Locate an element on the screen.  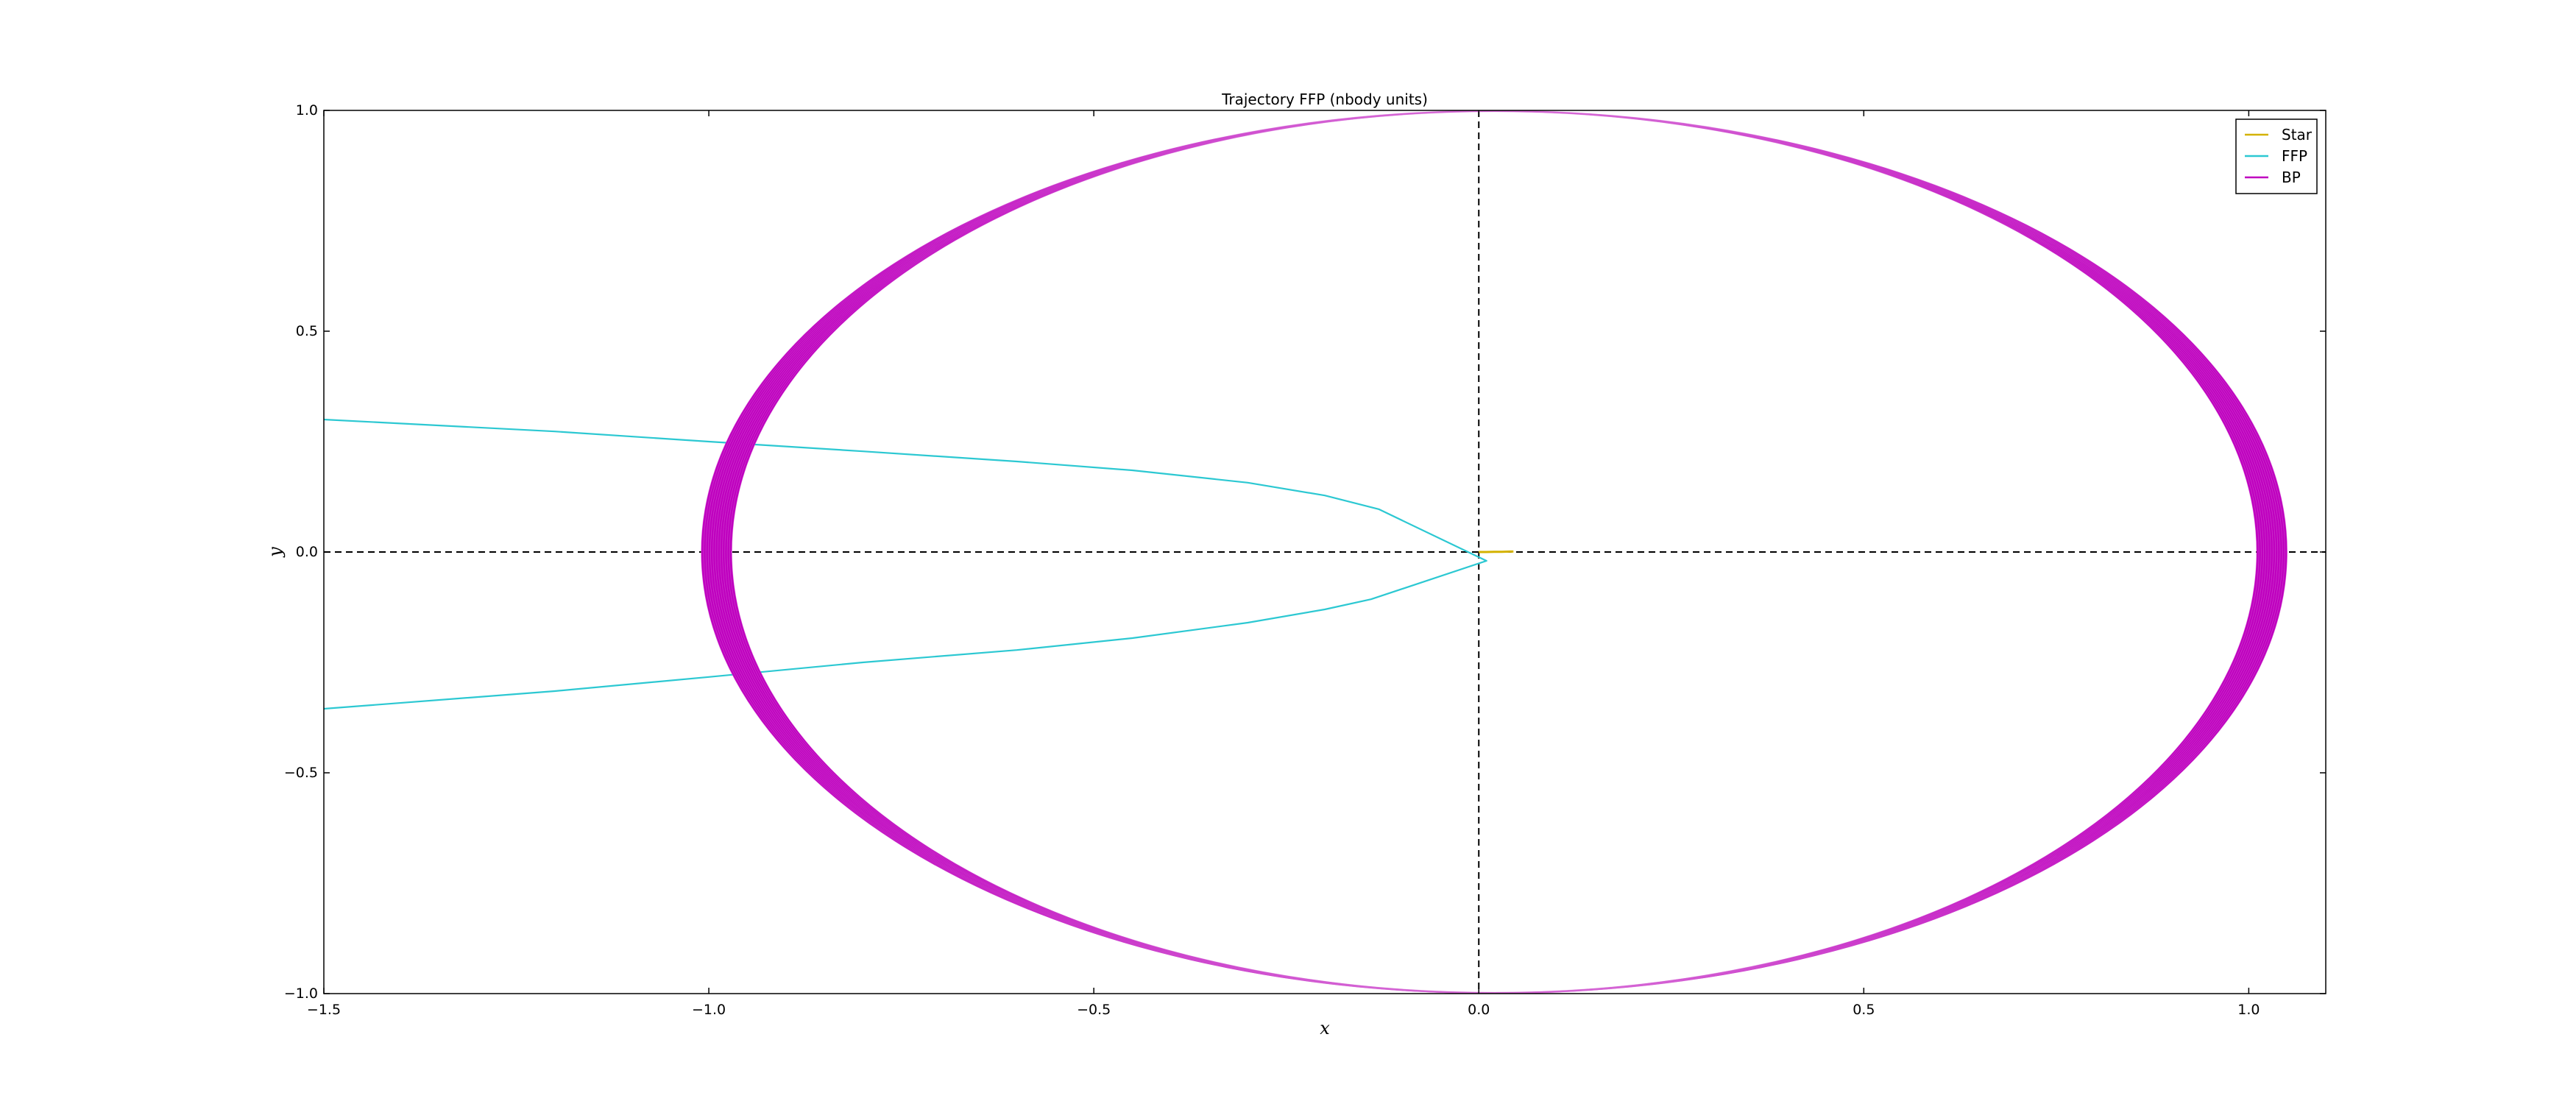
x-tick-label: 0.0 is located at coordinates (1479, 1010).